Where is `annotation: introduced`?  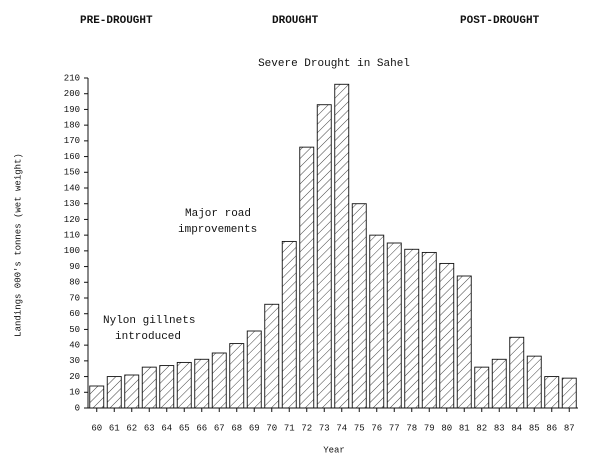
annotation: introduced is located at coordinates (148, 337).